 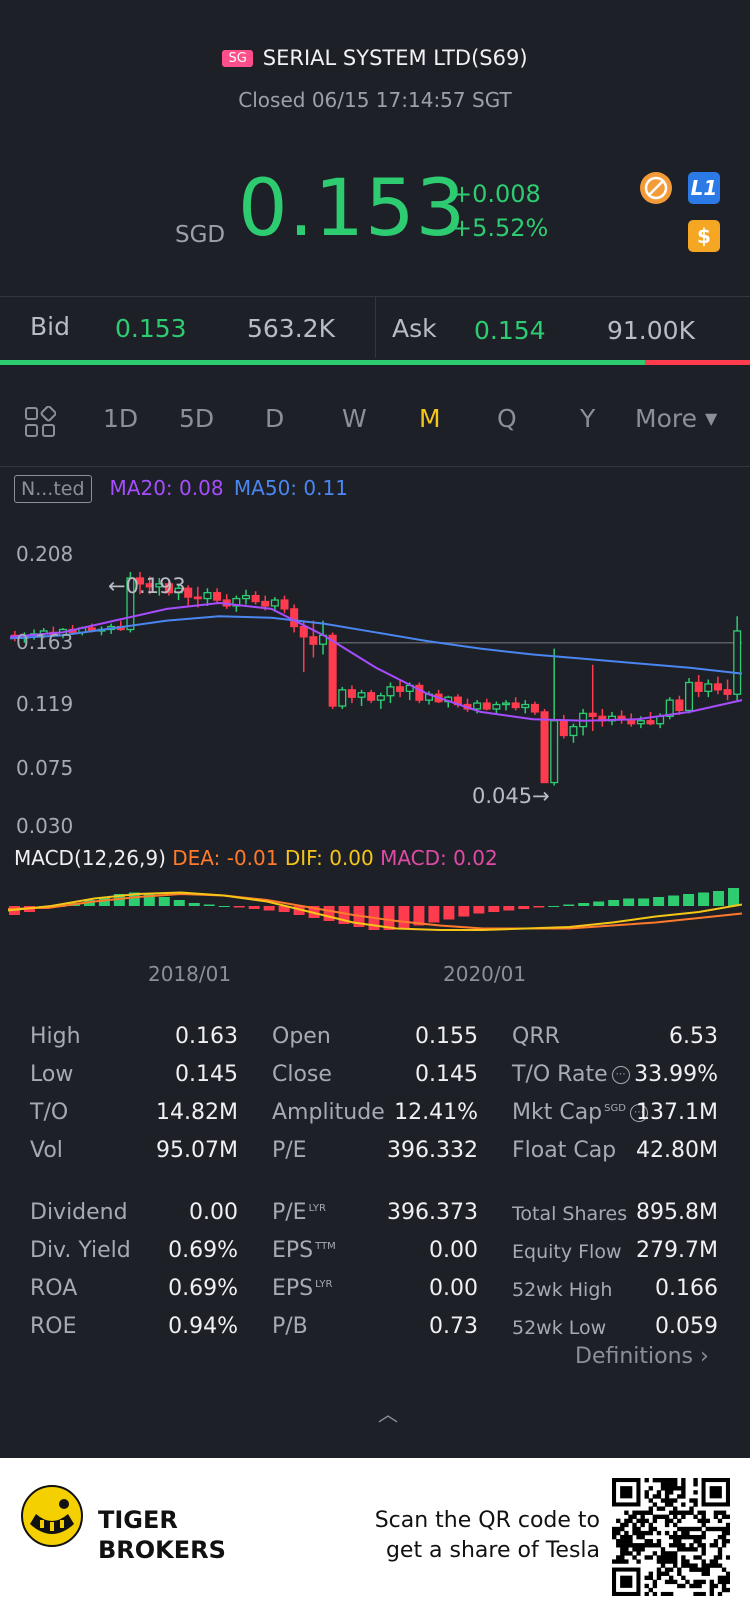 What do you see at coordinates (40, 423) in the screenshot?
I see `chart-layout-icon` at bounding box center [40, 423].